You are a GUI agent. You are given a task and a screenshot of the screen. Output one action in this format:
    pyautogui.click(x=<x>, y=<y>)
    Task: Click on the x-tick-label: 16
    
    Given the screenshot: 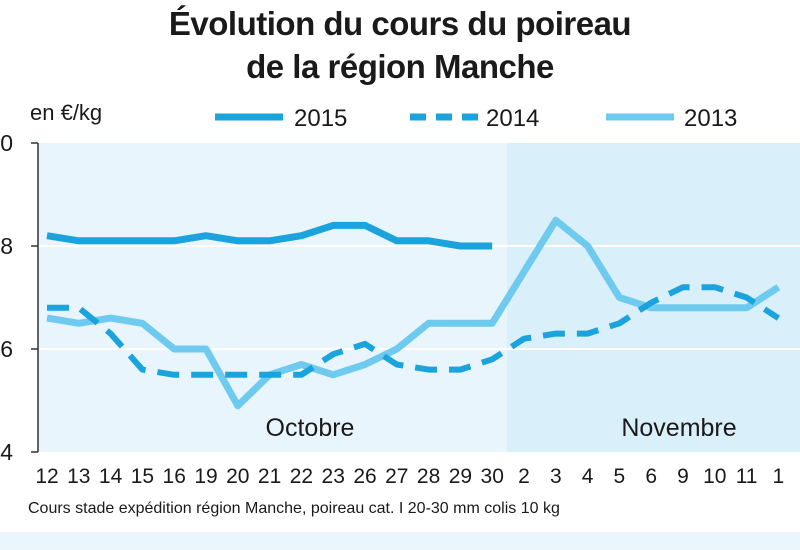 What is the action you would take?
    pyautogui.click(x=174, y=476)
    